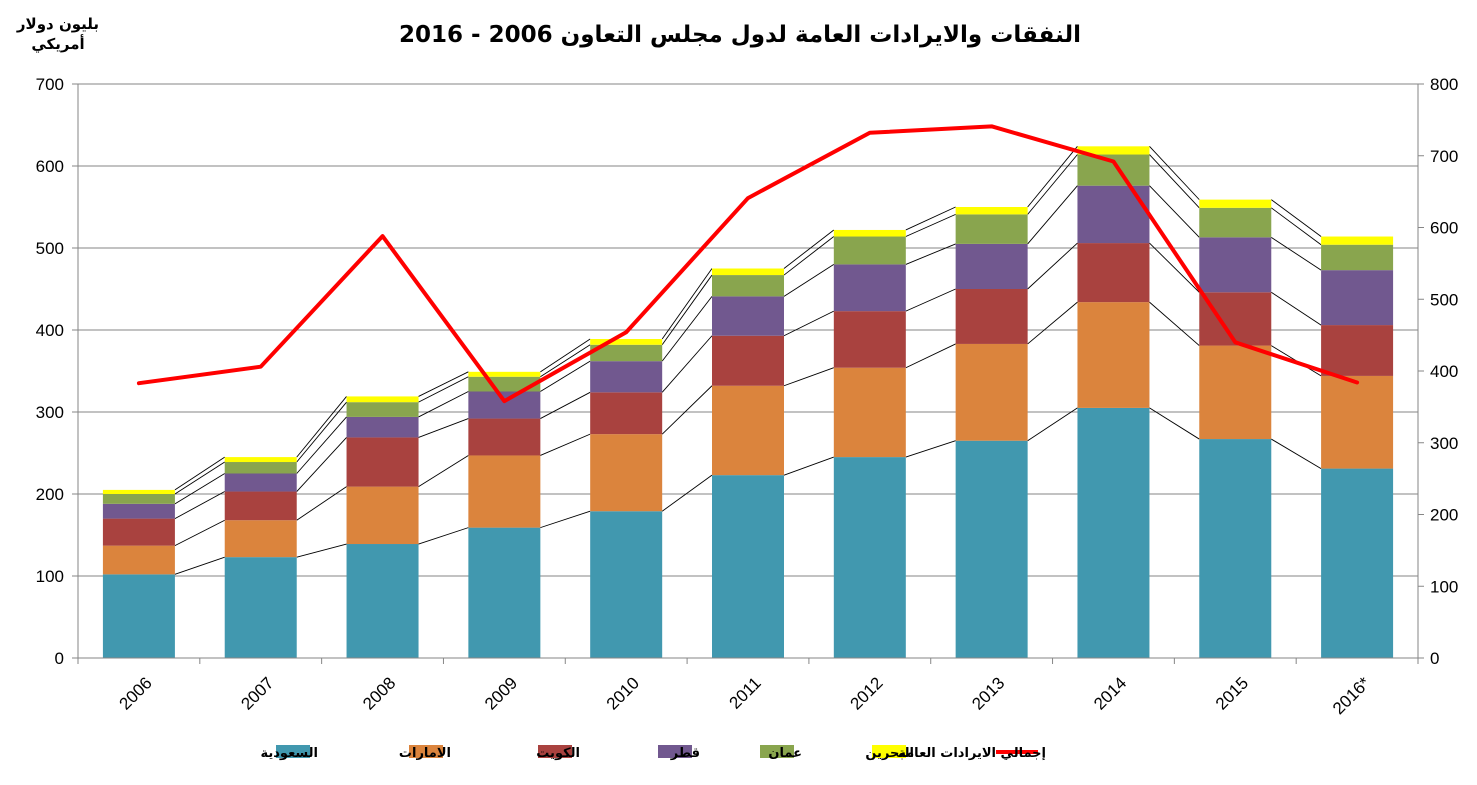  I want to click on secondary-y-tick-labels: 0 100 200 300 400 500 600 700 800, so click(1444, 371).